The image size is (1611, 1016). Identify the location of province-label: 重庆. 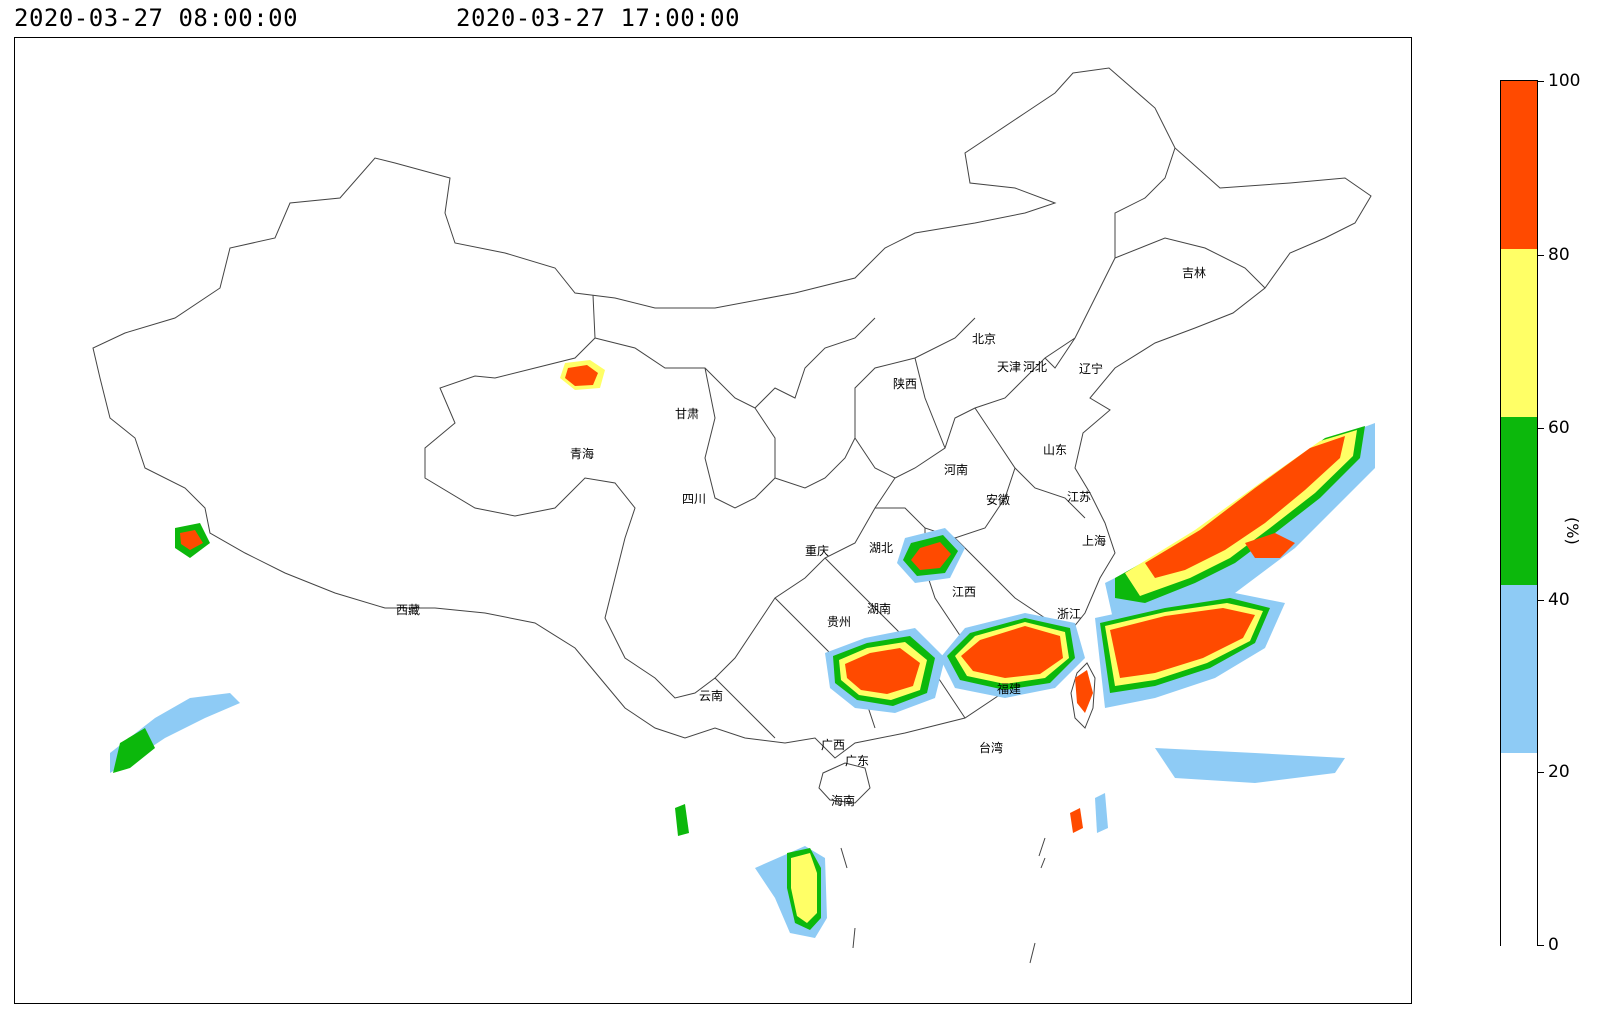
(817, 551).